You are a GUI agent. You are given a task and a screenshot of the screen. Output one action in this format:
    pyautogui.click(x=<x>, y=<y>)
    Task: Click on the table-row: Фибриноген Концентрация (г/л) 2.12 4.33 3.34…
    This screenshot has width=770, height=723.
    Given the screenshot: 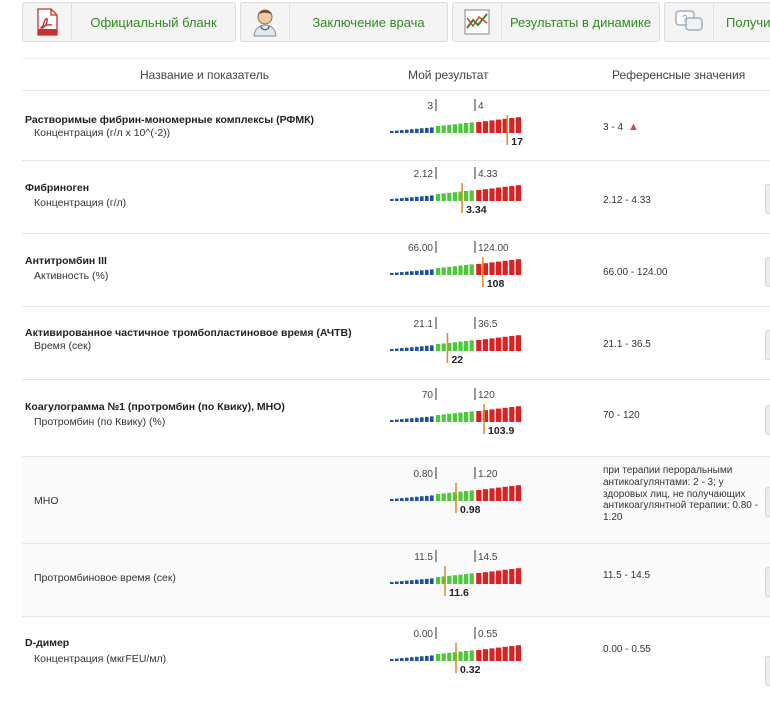 What is the action you would take?
    pyautogui.click(x=396, y=197)
    